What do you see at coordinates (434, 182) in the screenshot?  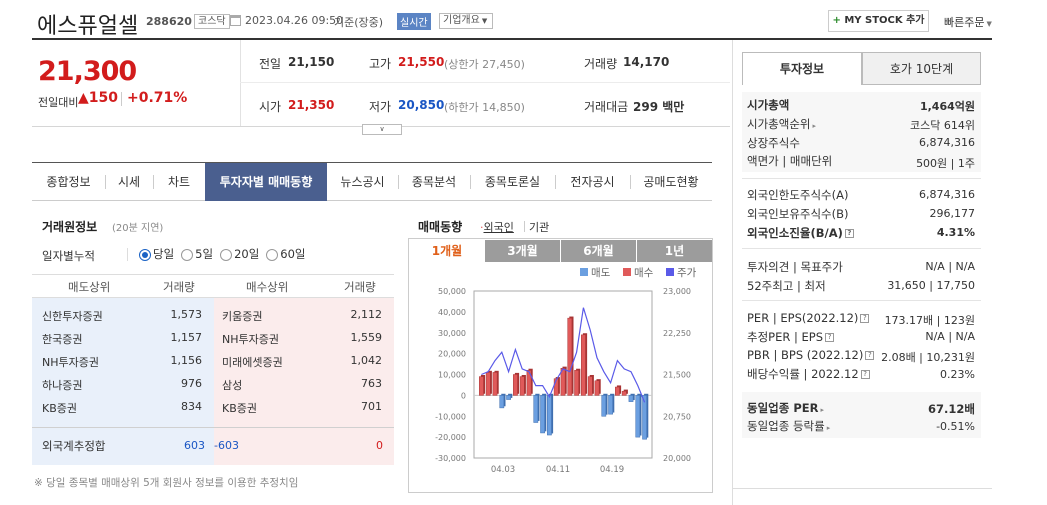 I see `tab-6: 종목분석` at bounding box center [434, 182].